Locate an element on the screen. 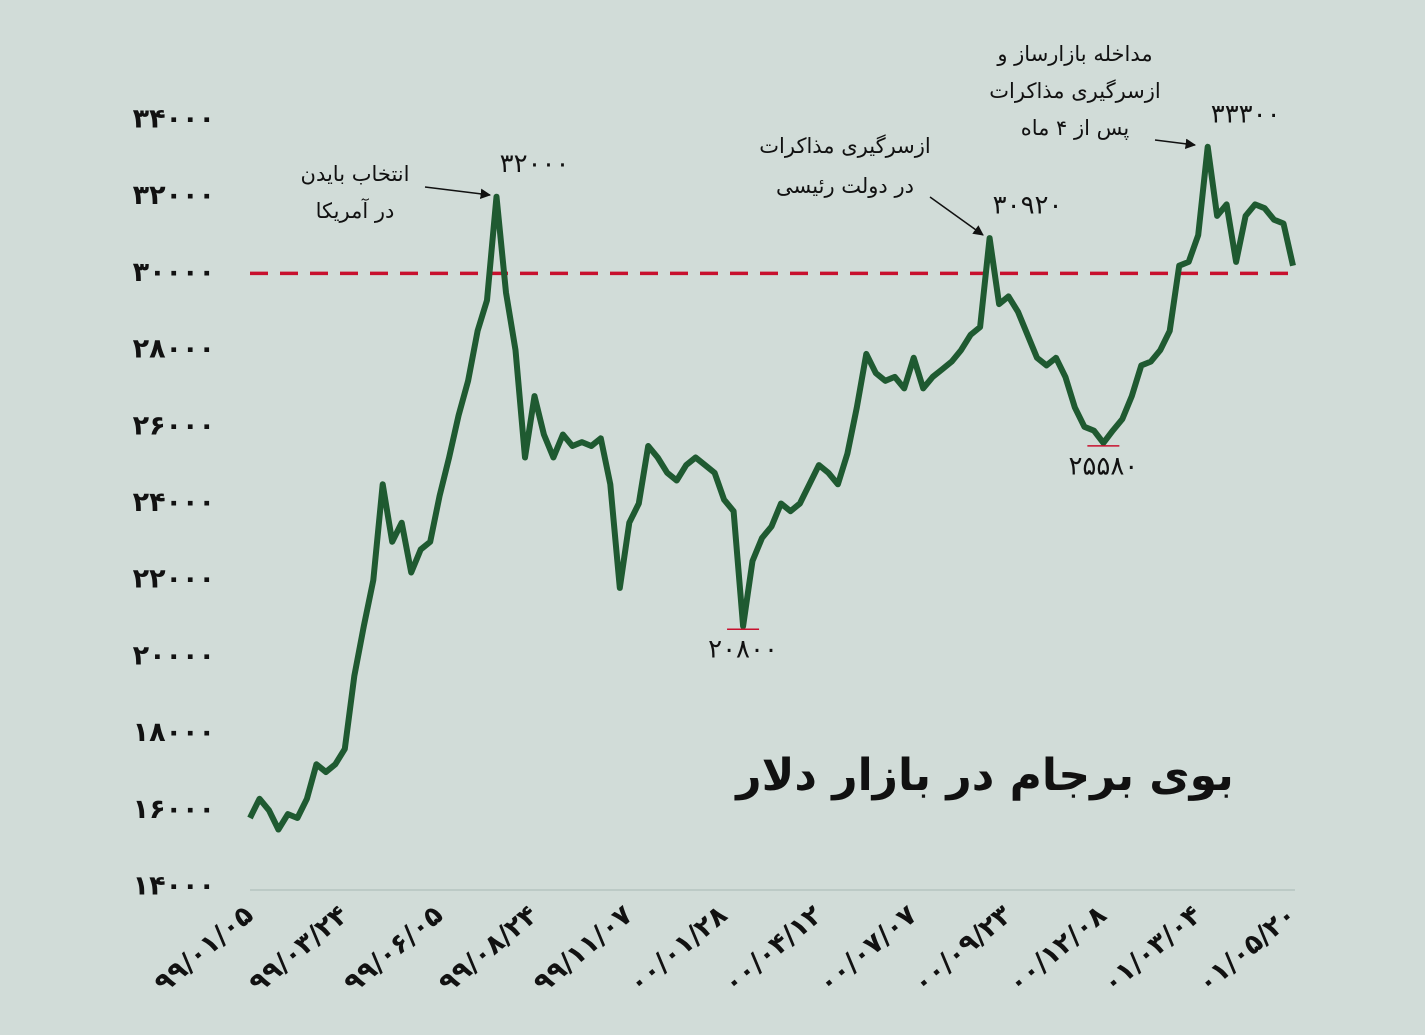 The width and height of the screenshot is (1425, 1035). value-label: ۳۲۰۰۰ is located at coordinates (535, 164).